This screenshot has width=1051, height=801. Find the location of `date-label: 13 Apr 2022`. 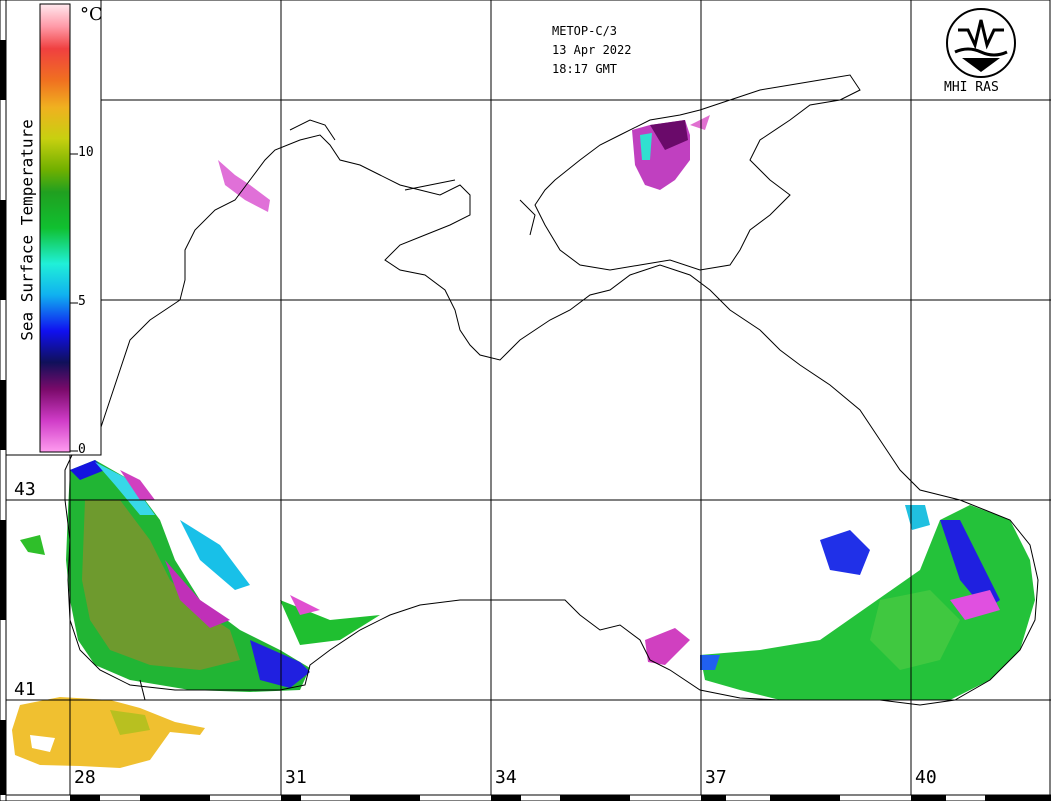

date-label: 13 Apr 2022 is located at coordinates (592, 50).